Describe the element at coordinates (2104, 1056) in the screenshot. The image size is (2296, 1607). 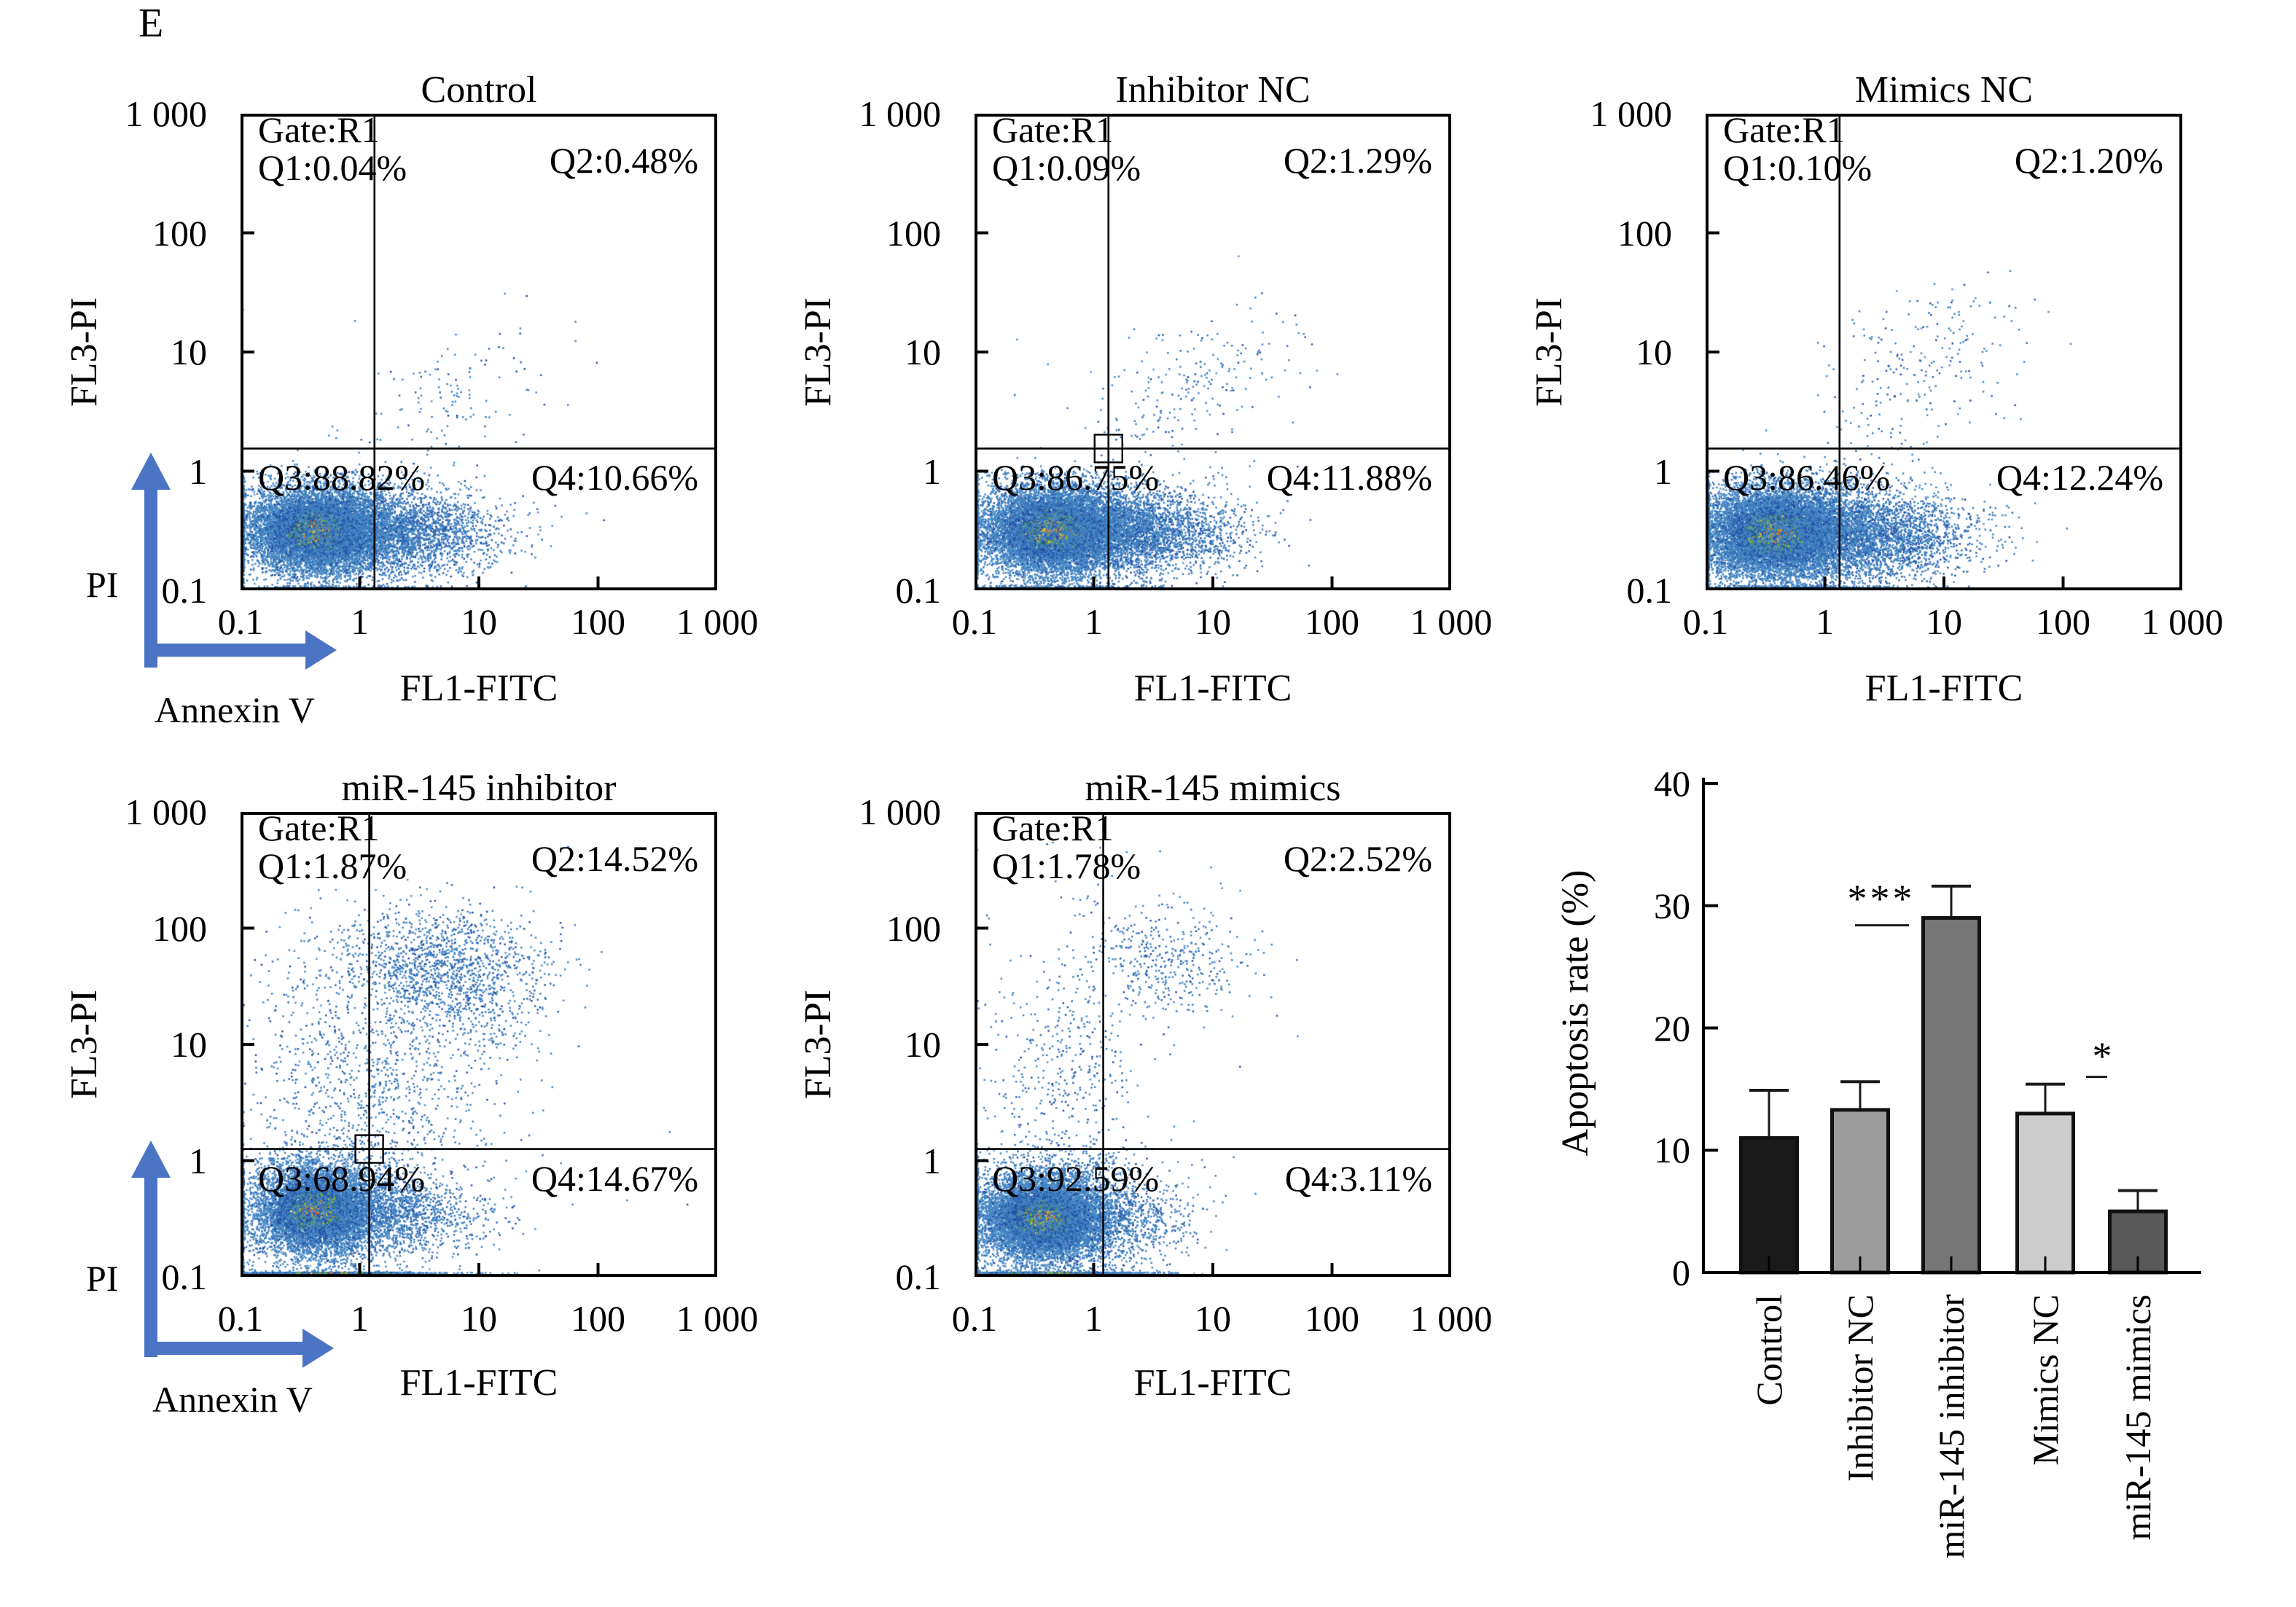
I see `significance-label-2: *` at that location.